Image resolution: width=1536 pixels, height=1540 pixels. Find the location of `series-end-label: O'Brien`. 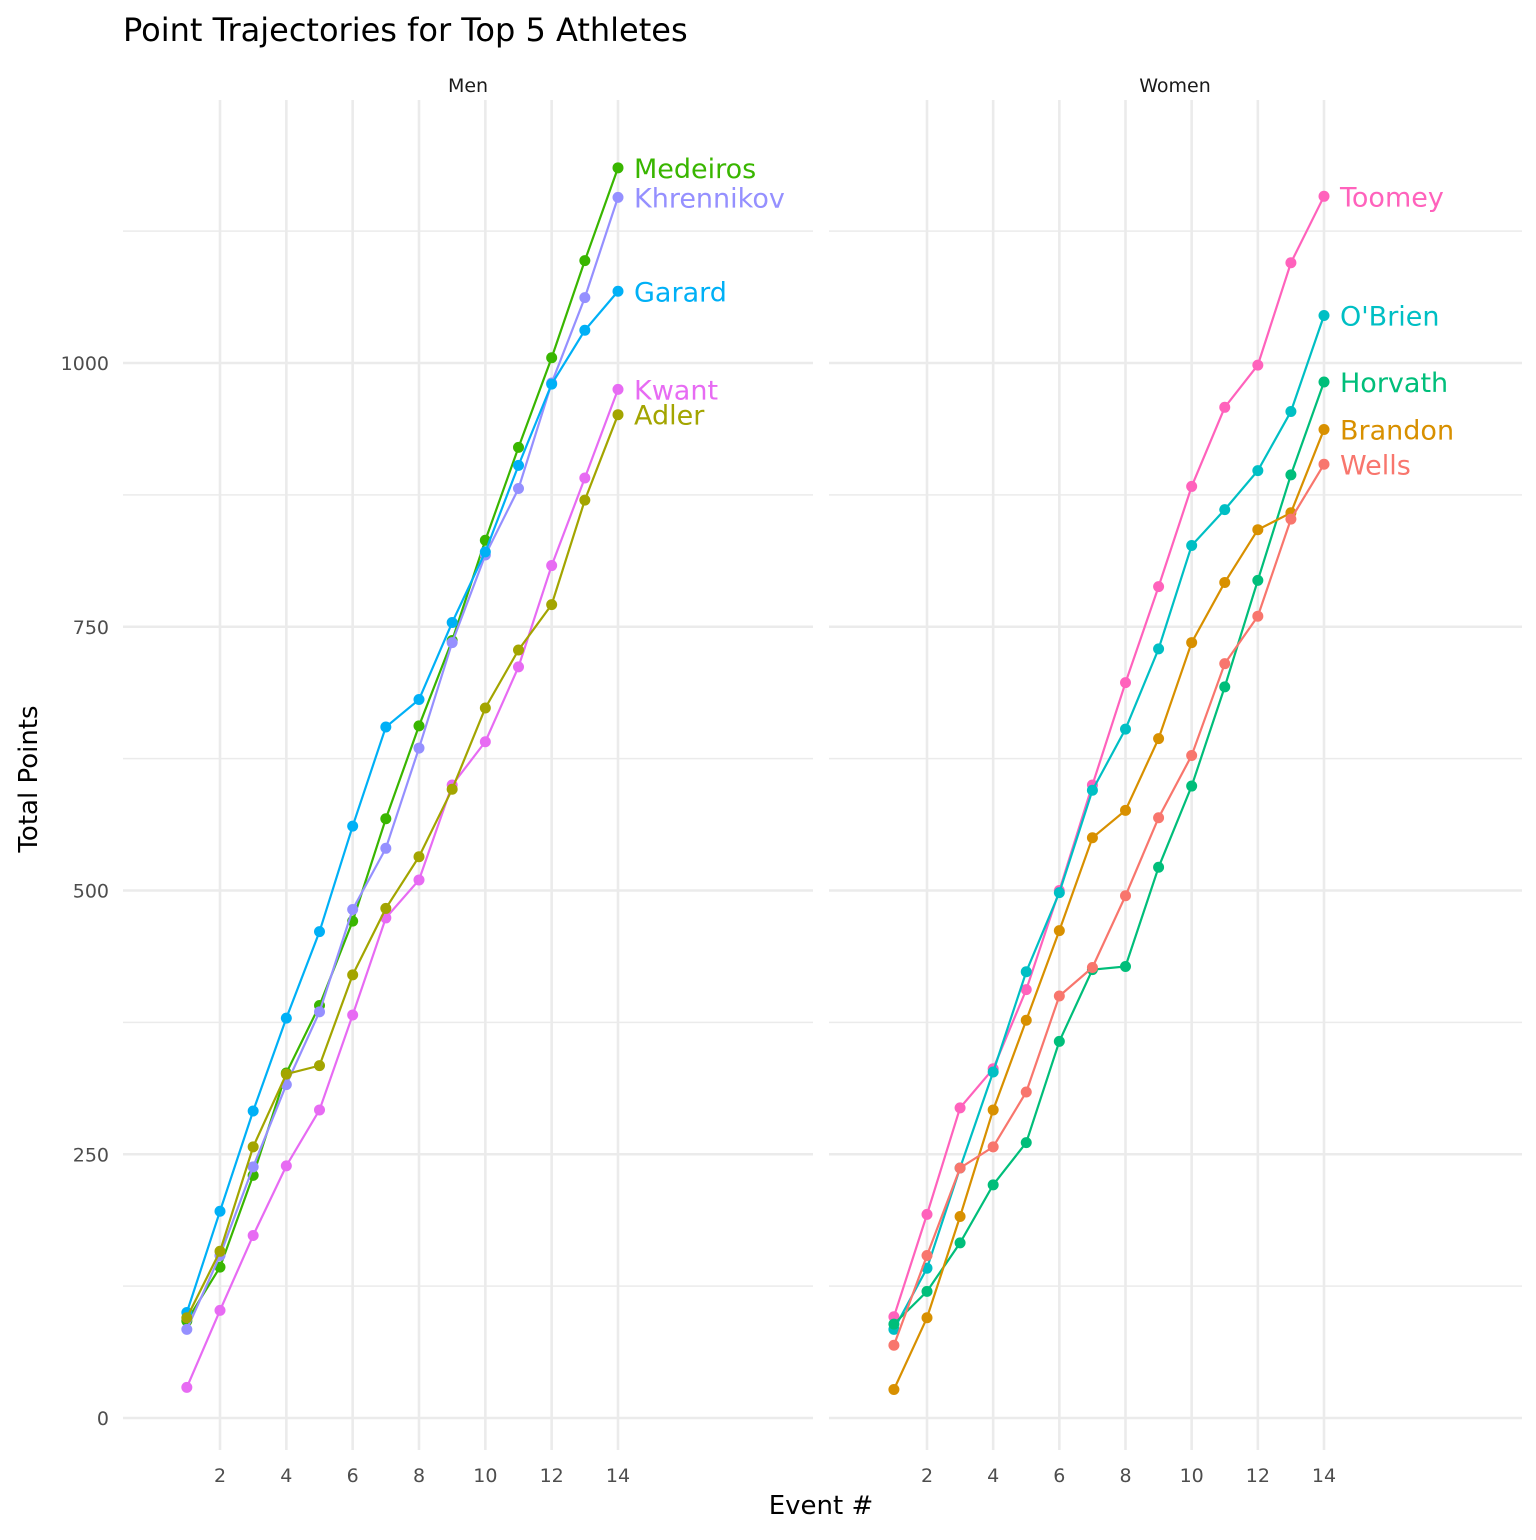

series-end-label: O'Brien is located at coordinates (1390, 317).